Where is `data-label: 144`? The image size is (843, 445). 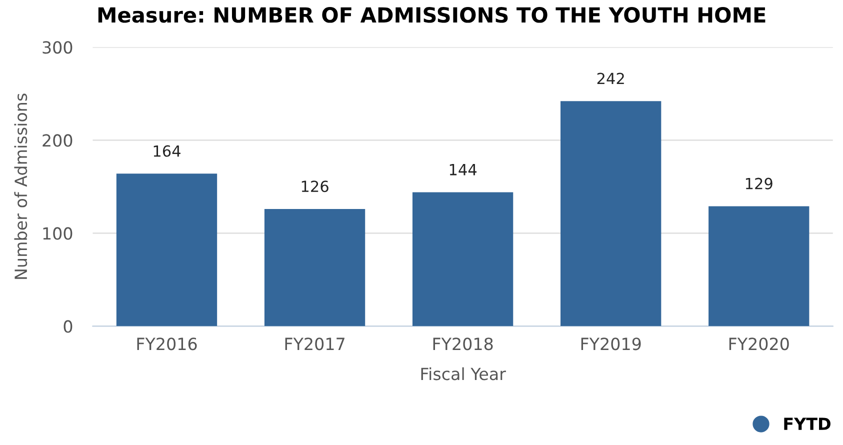 data-label: 144 is located at coordinates (463, 170).